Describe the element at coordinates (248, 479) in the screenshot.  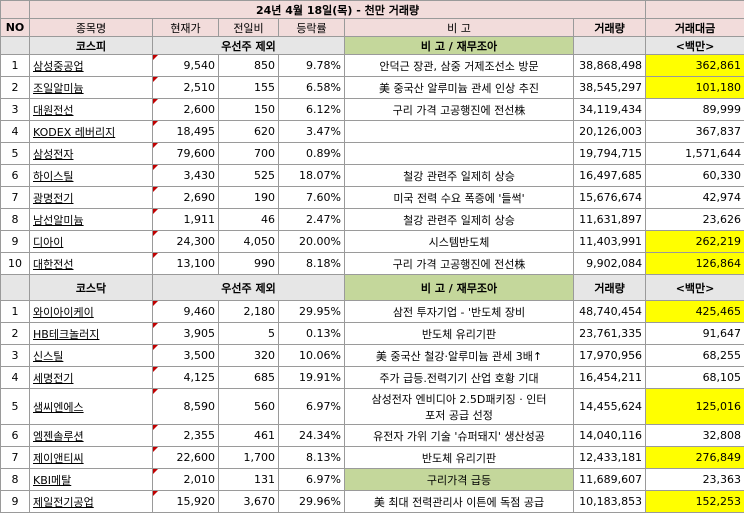
I see `price-change: 131` at that location.